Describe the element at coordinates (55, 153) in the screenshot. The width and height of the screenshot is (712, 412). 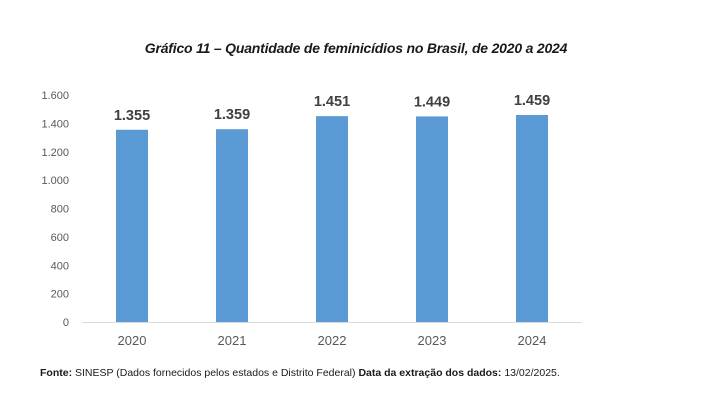
I see `y-tick-label: 1.200` at that location.